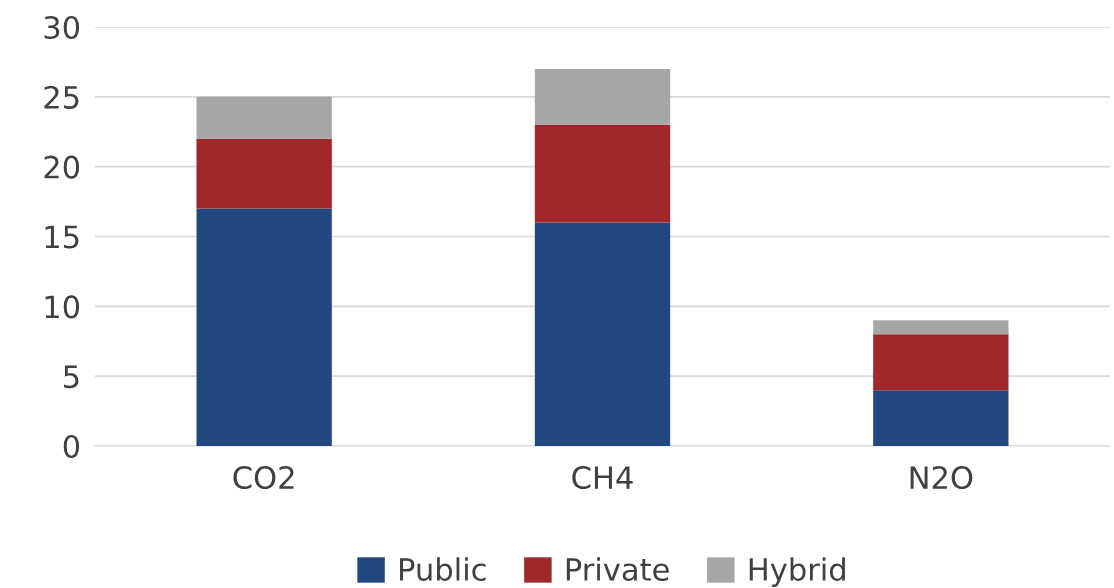  I want to click on legend-label: Private, so click(617, 569).